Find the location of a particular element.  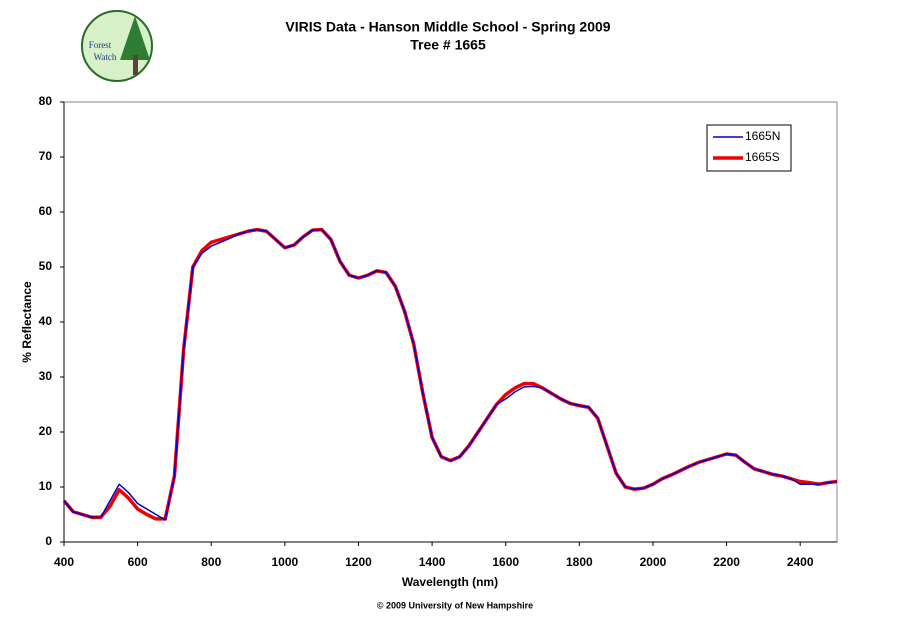

x-tick-label: 1000 is located at coordinates (285, 562).